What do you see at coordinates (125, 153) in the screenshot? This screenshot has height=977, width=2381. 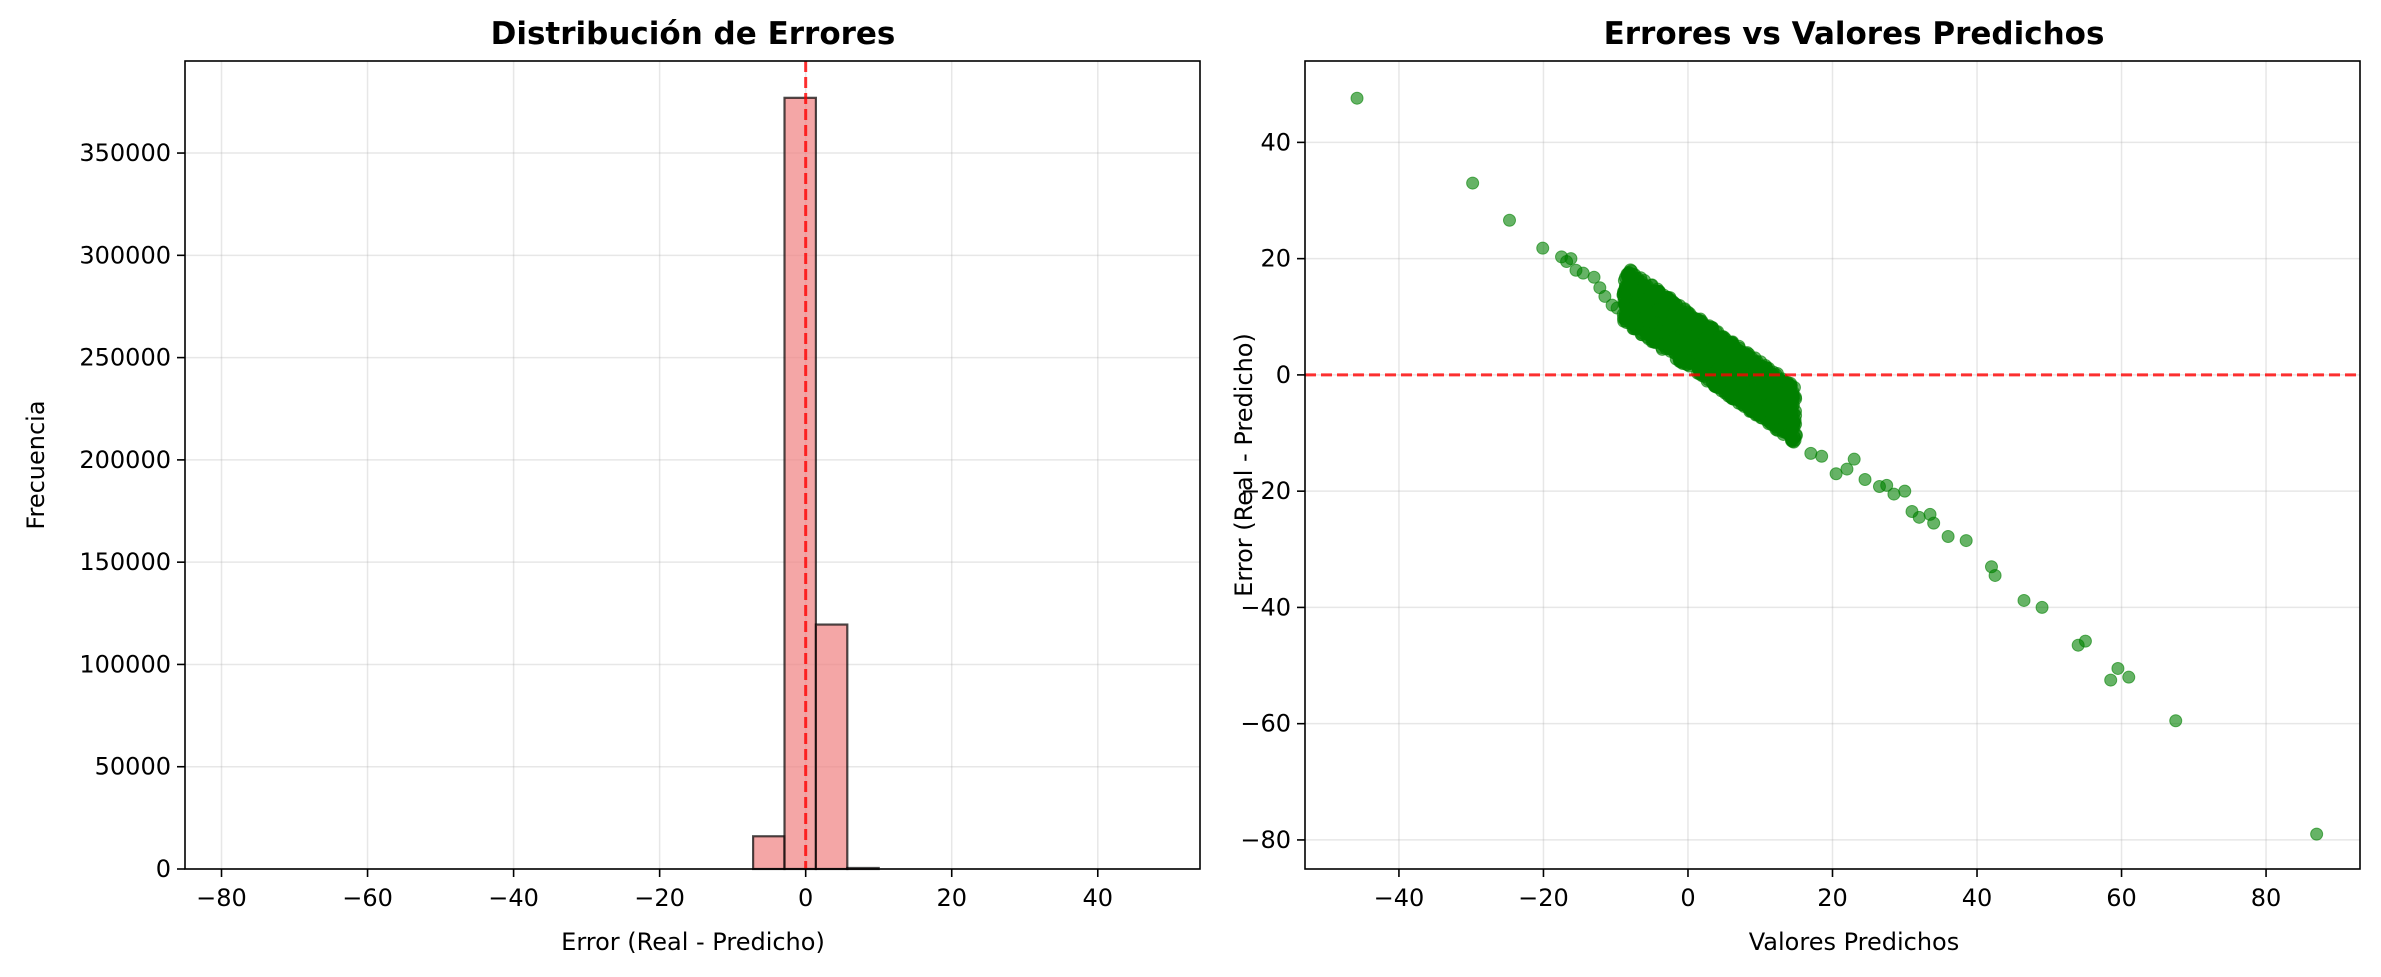 I see `hist-y-tick-label: 350000` at bounding box center [125, 153].